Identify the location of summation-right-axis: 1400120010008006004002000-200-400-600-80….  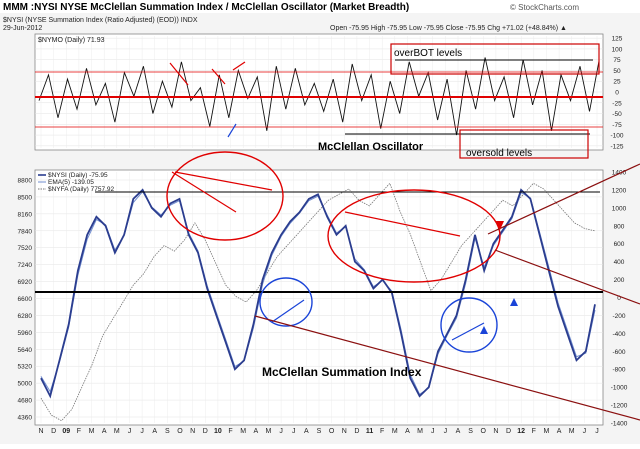
(619, 299).